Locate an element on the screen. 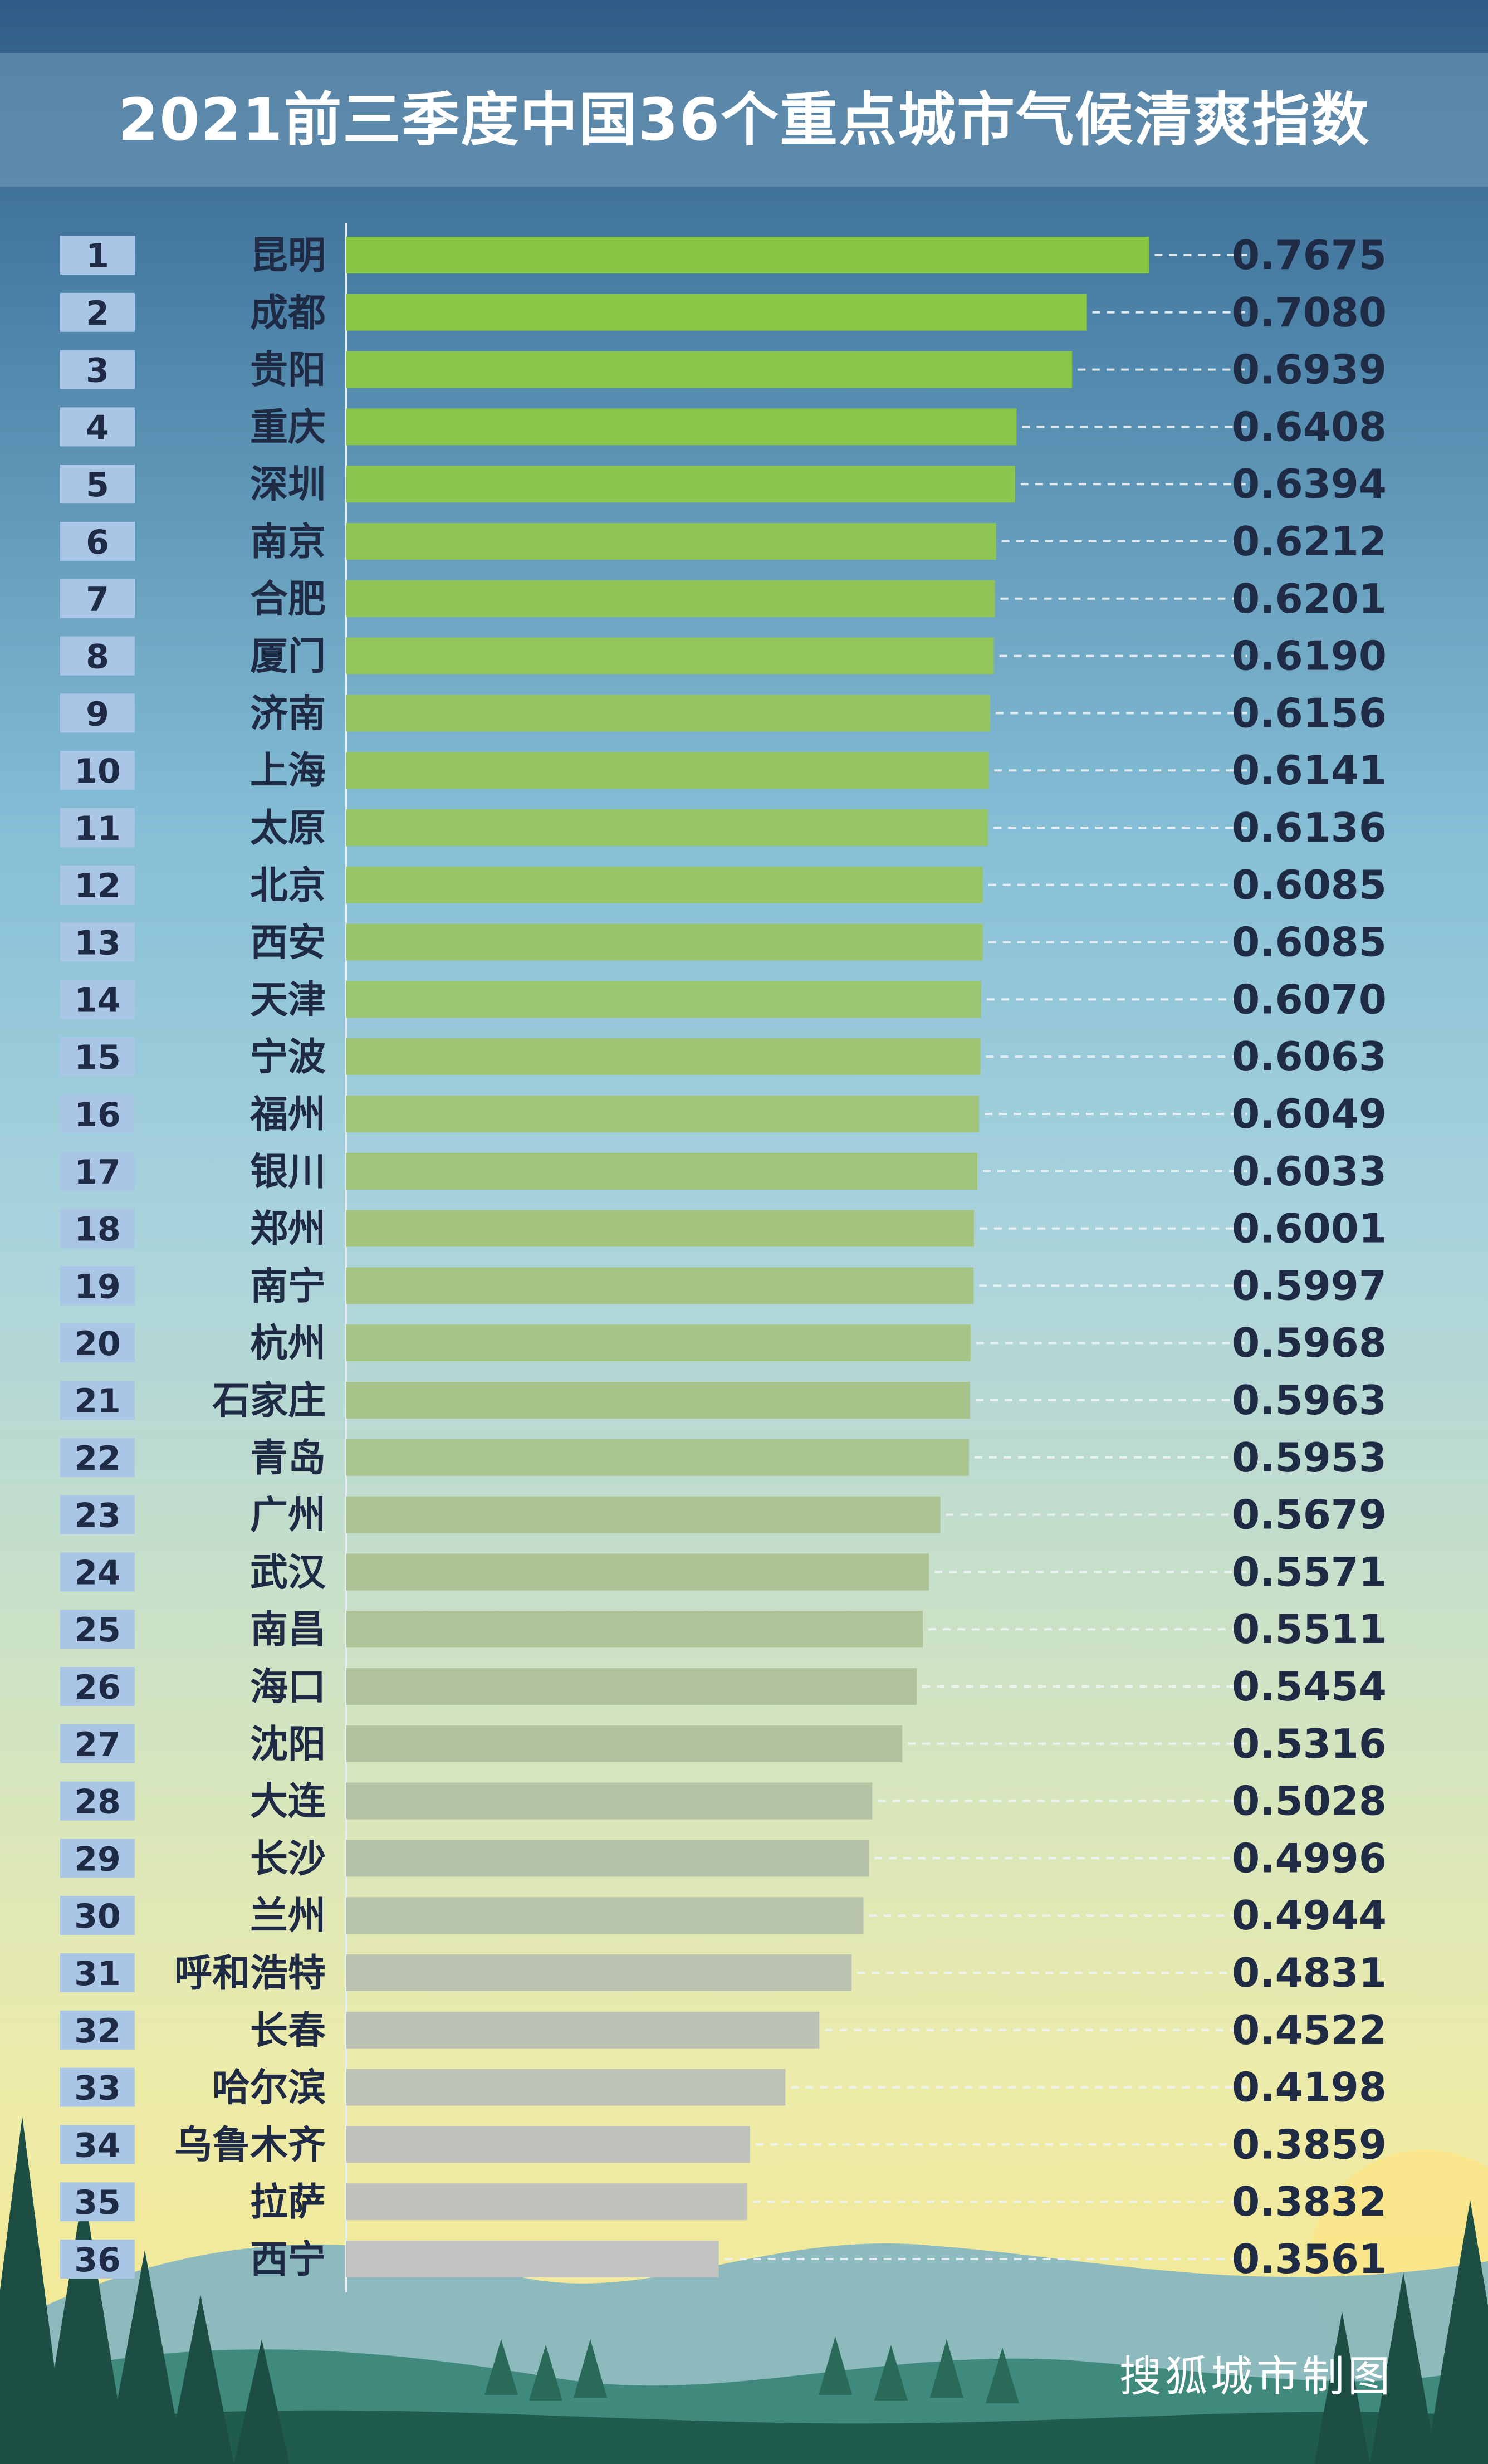  rank-label: 23 is located at coordinates (97, 1516).